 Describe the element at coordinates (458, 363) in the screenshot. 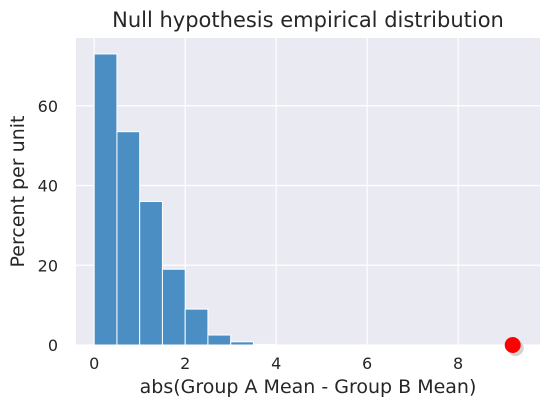

I see `x-tick-label: 8` at that location.